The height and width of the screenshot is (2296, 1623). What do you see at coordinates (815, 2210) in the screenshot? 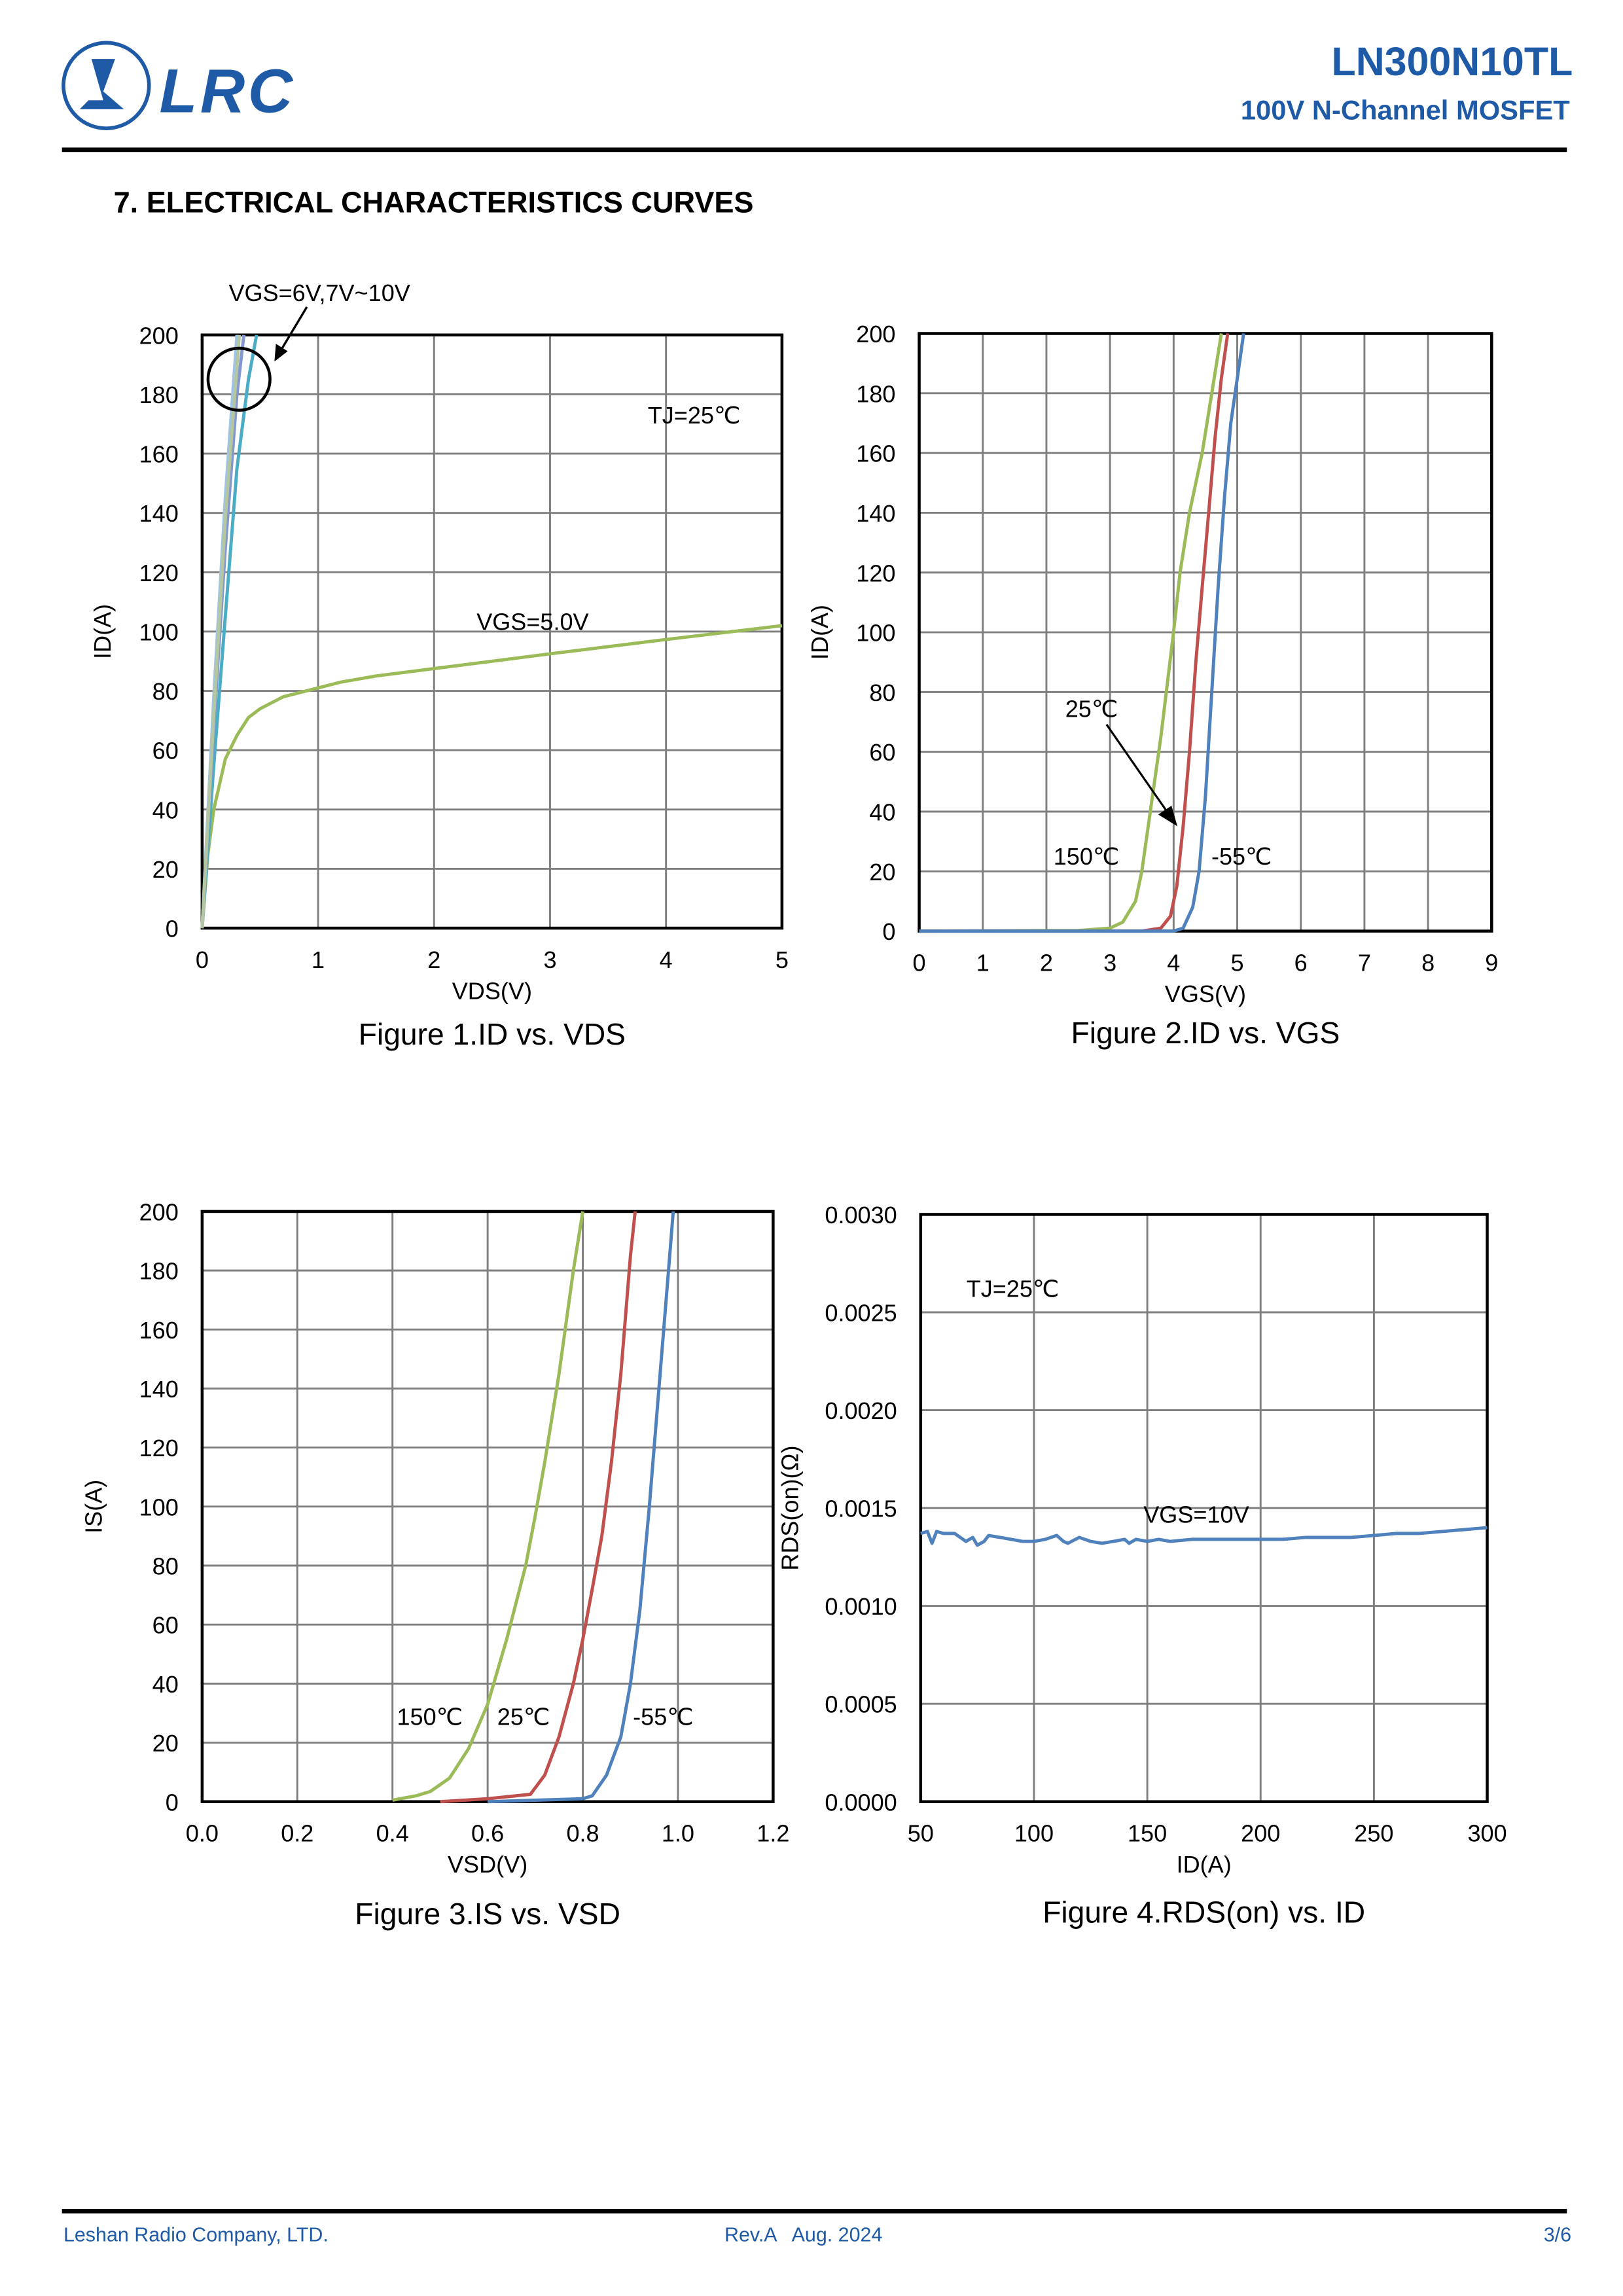
I see `footer-divider` at bounding box center [815, 2210].